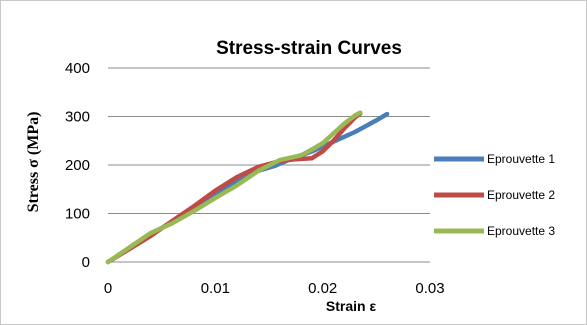 The image size is (587, 325). Describe the element at coordinates (521, 231) in the screenshot. I see `legend-label: Eprouvette 3` at that location.